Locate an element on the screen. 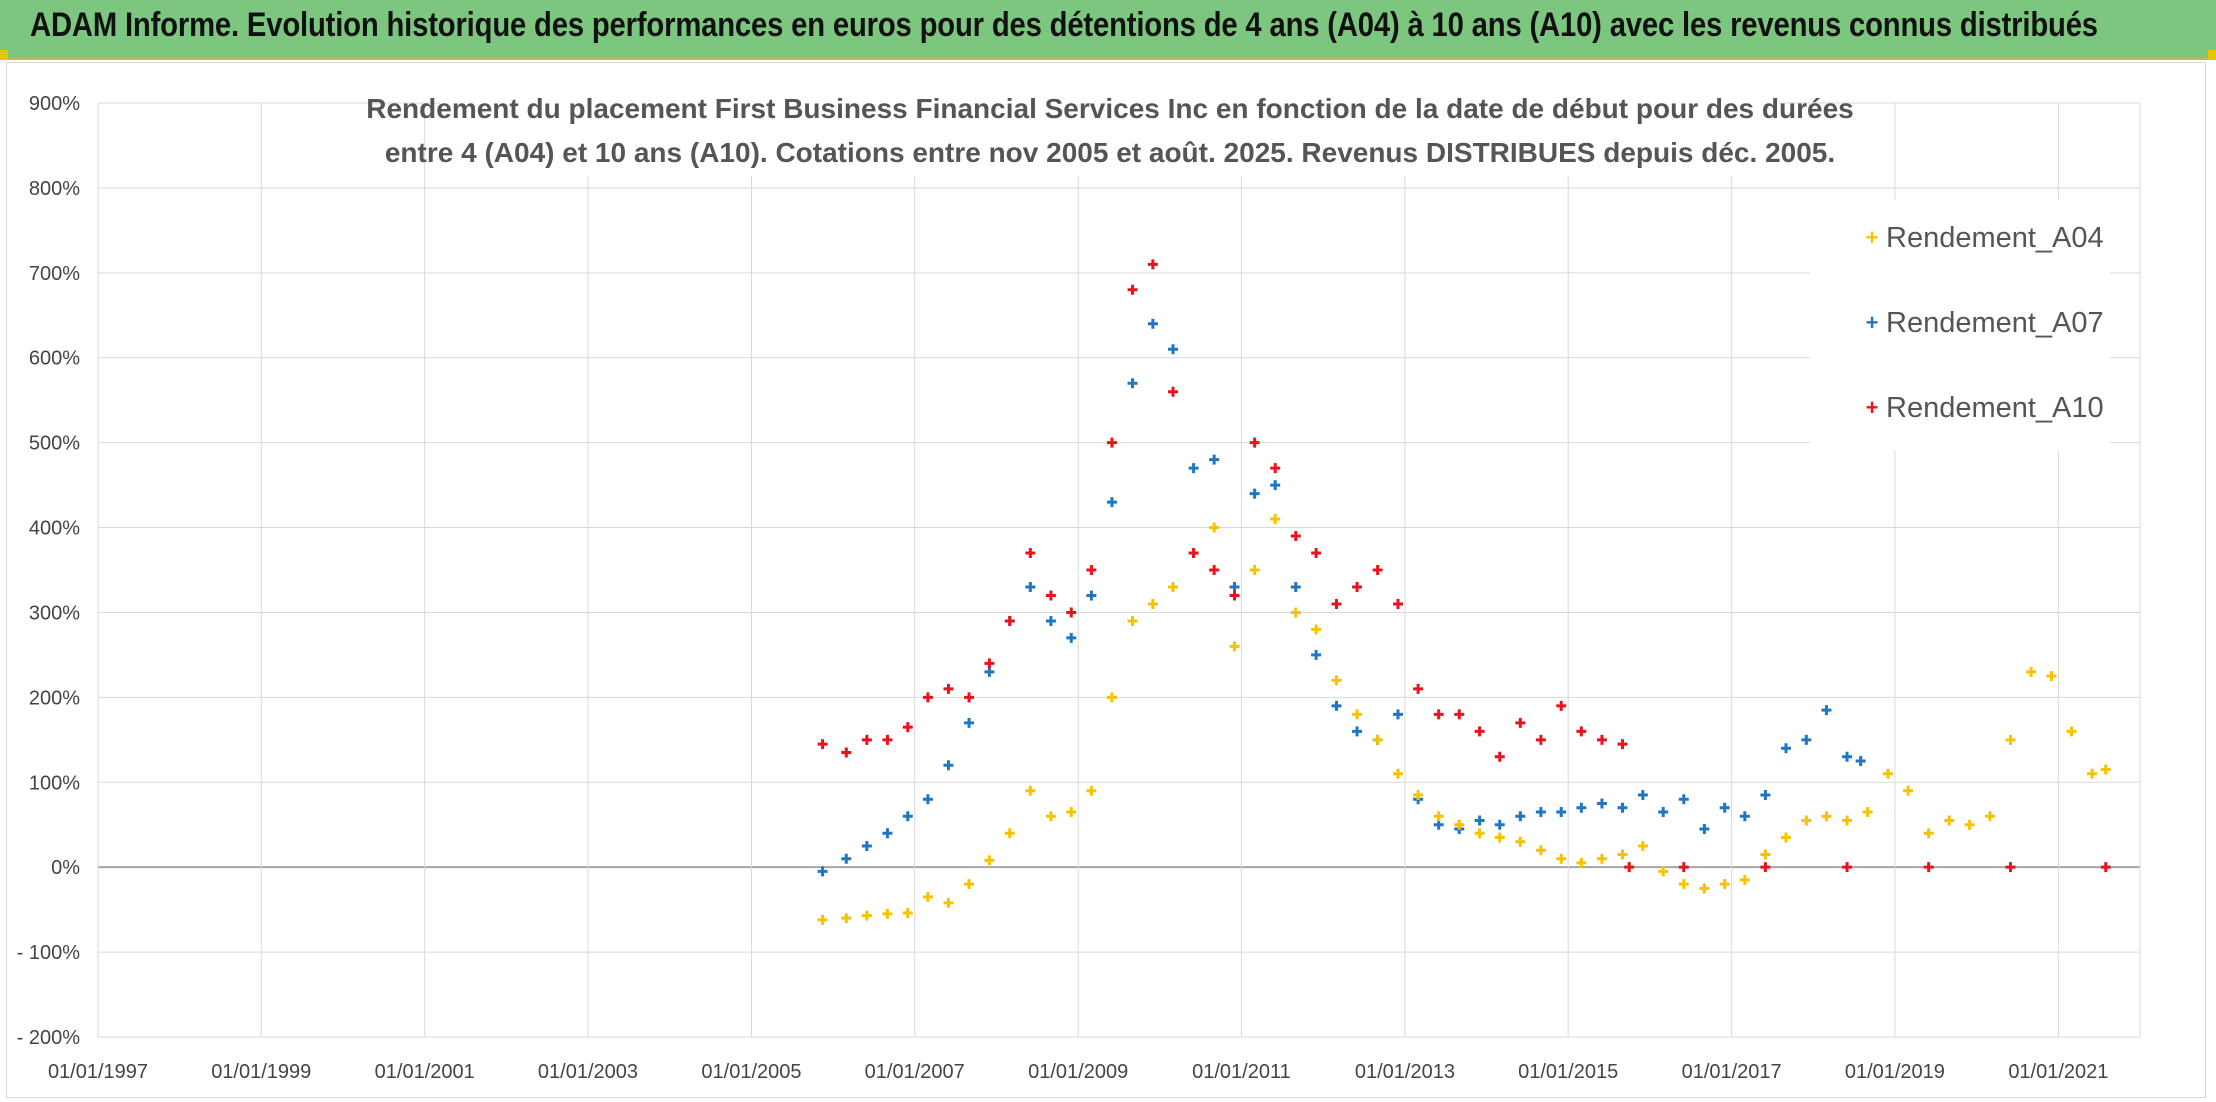 The height and width of the screenshot is (1102, 2216). legend-label-a04: Rendement_A04 is located at coordinates (1995, 238).